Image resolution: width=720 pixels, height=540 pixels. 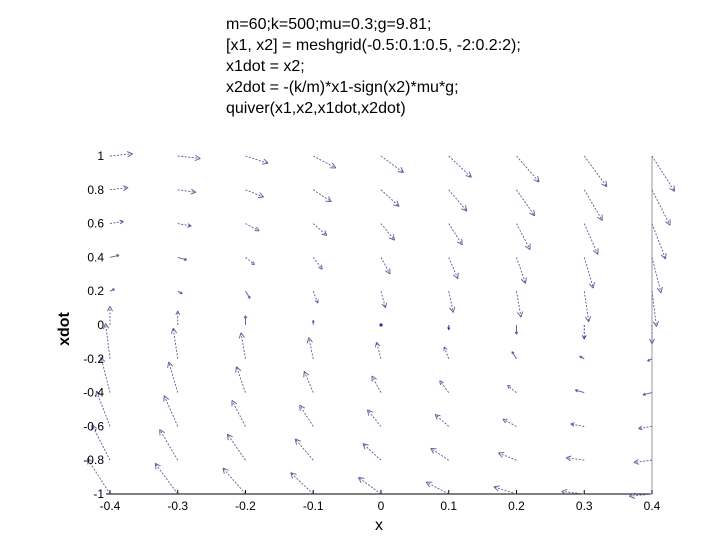 I want to click on x-tick-label: 0.1, so click(x=448, y=506).